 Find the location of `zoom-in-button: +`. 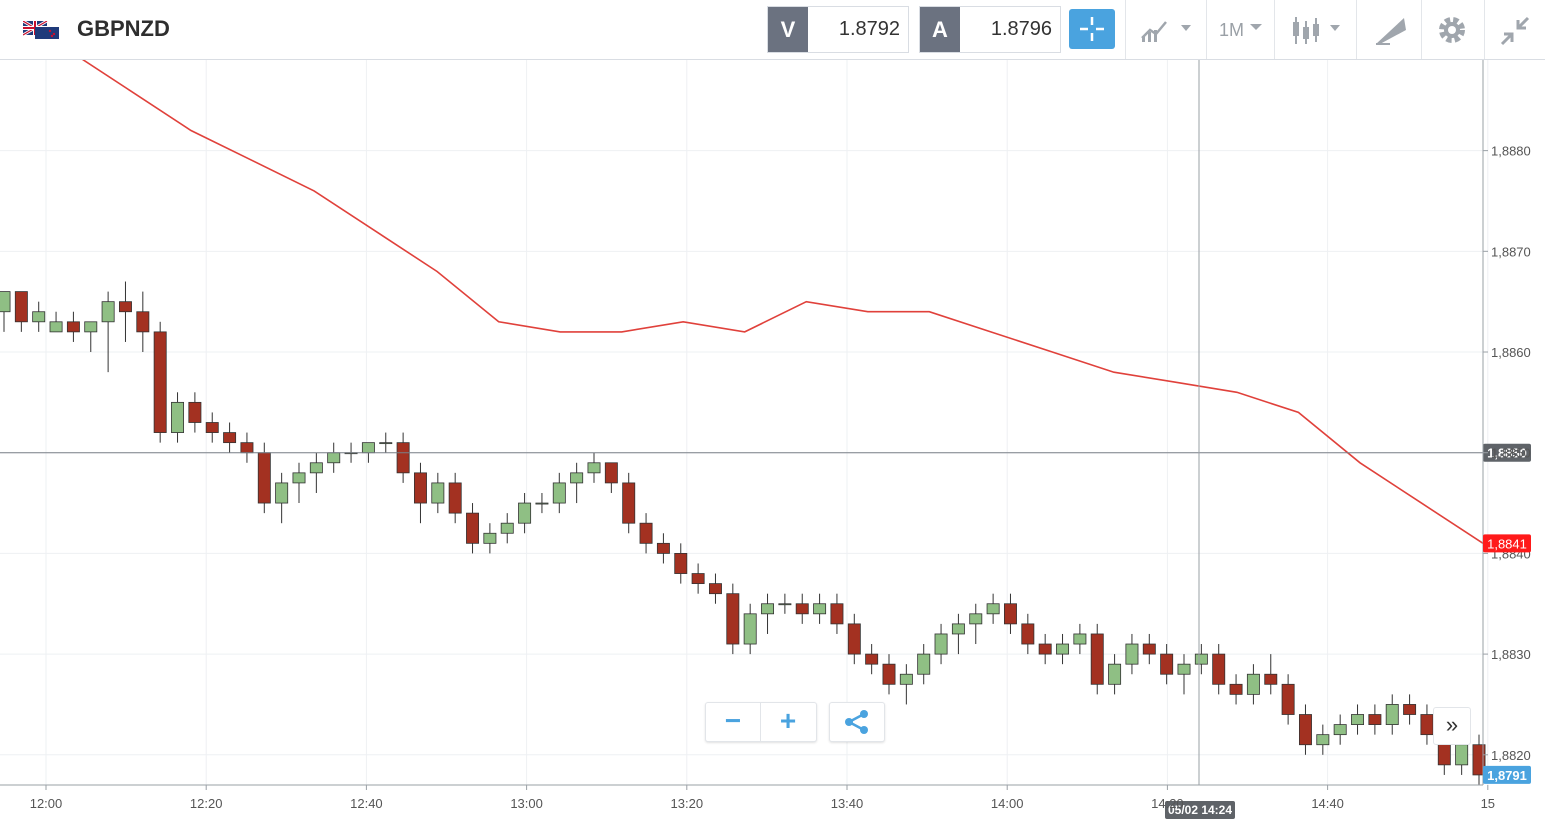

zoom-in-button: + is located at coordinates (788, 722).